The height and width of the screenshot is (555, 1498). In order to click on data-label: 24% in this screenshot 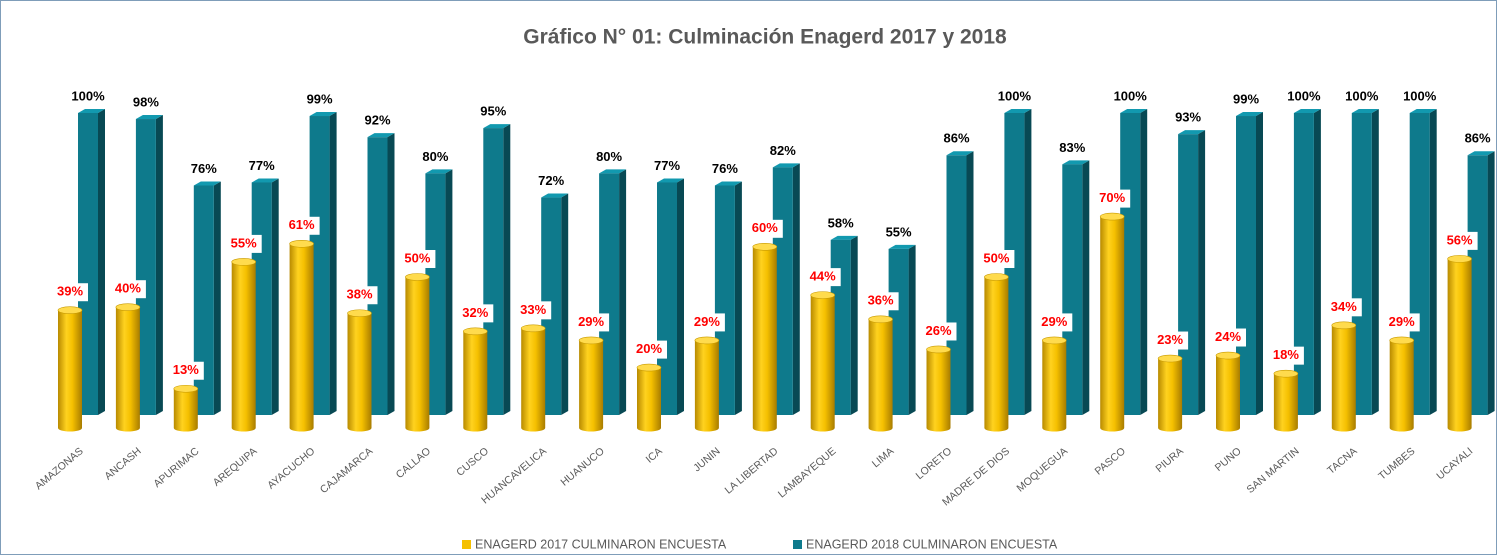, I will do `click(1228, 336)`.